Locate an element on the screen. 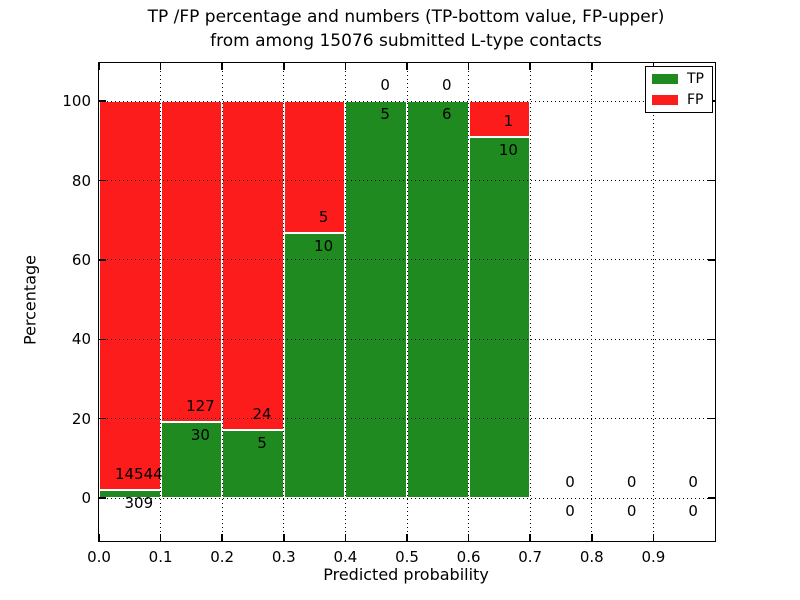 This screenshot has height=600, width=800. fp-count-label-bin0: 14544 is located at coordinates (138, 473).